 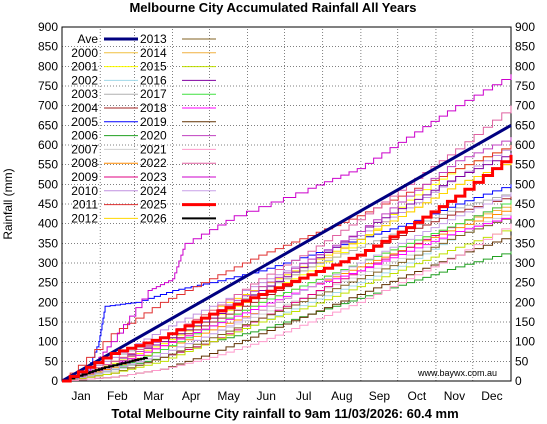 What do you see at coordinates (457, 373) in the screenshot?
I see `credit-text: www.baywx.com.au` at bounding box center [457, 373].